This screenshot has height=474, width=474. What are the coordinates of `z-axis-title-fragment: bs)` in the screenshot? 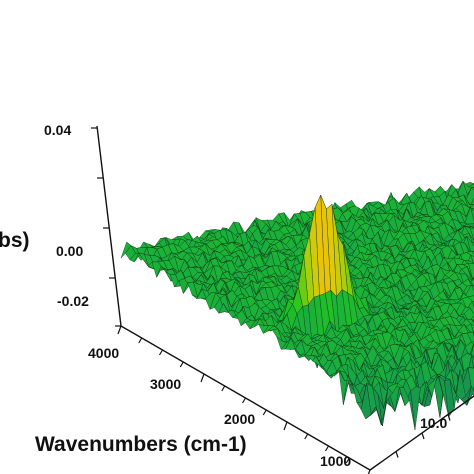 It's located at (15, 240).